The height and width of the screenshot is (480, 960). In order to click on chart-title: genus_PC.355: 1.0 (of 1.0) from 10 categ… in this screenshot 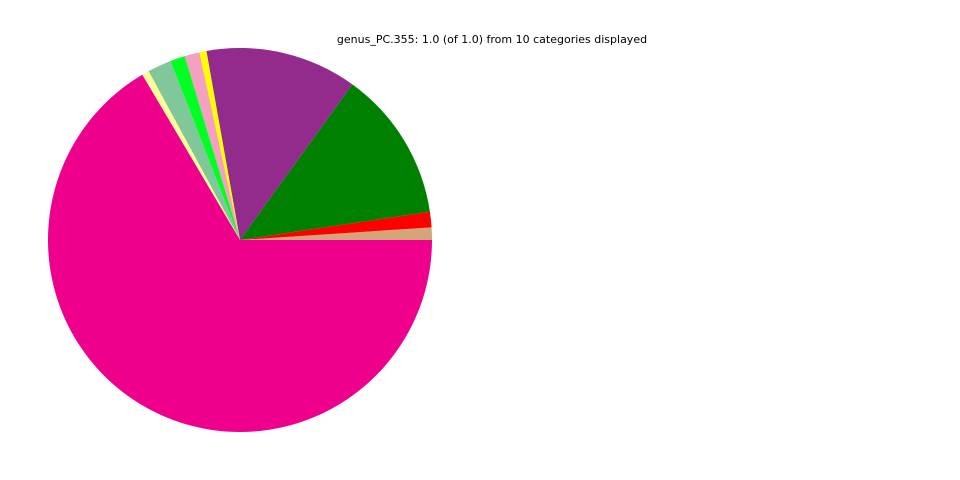, I will do `click(492, 39)`.